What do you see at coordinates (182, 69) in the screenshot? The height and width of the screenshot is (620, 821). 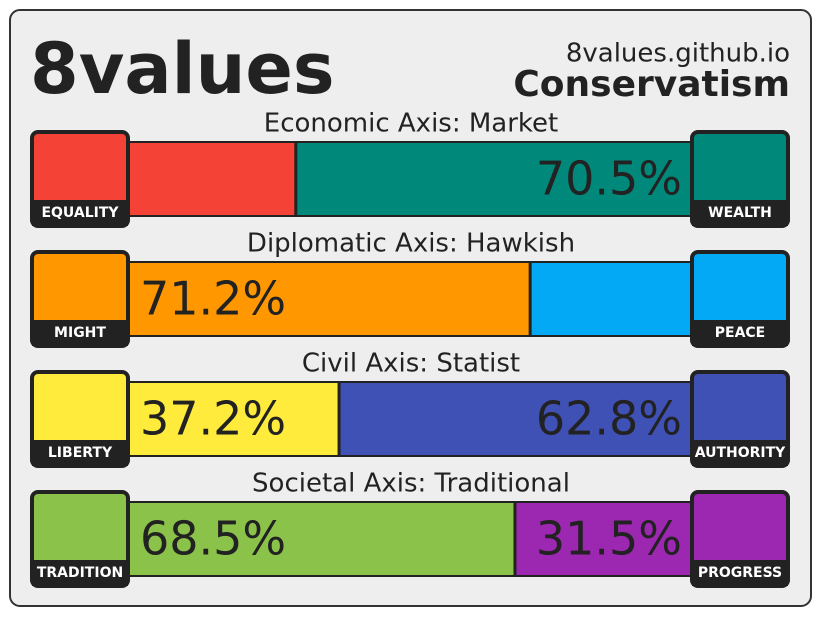 I see `title: 8values` at bounding box center [182, 69].